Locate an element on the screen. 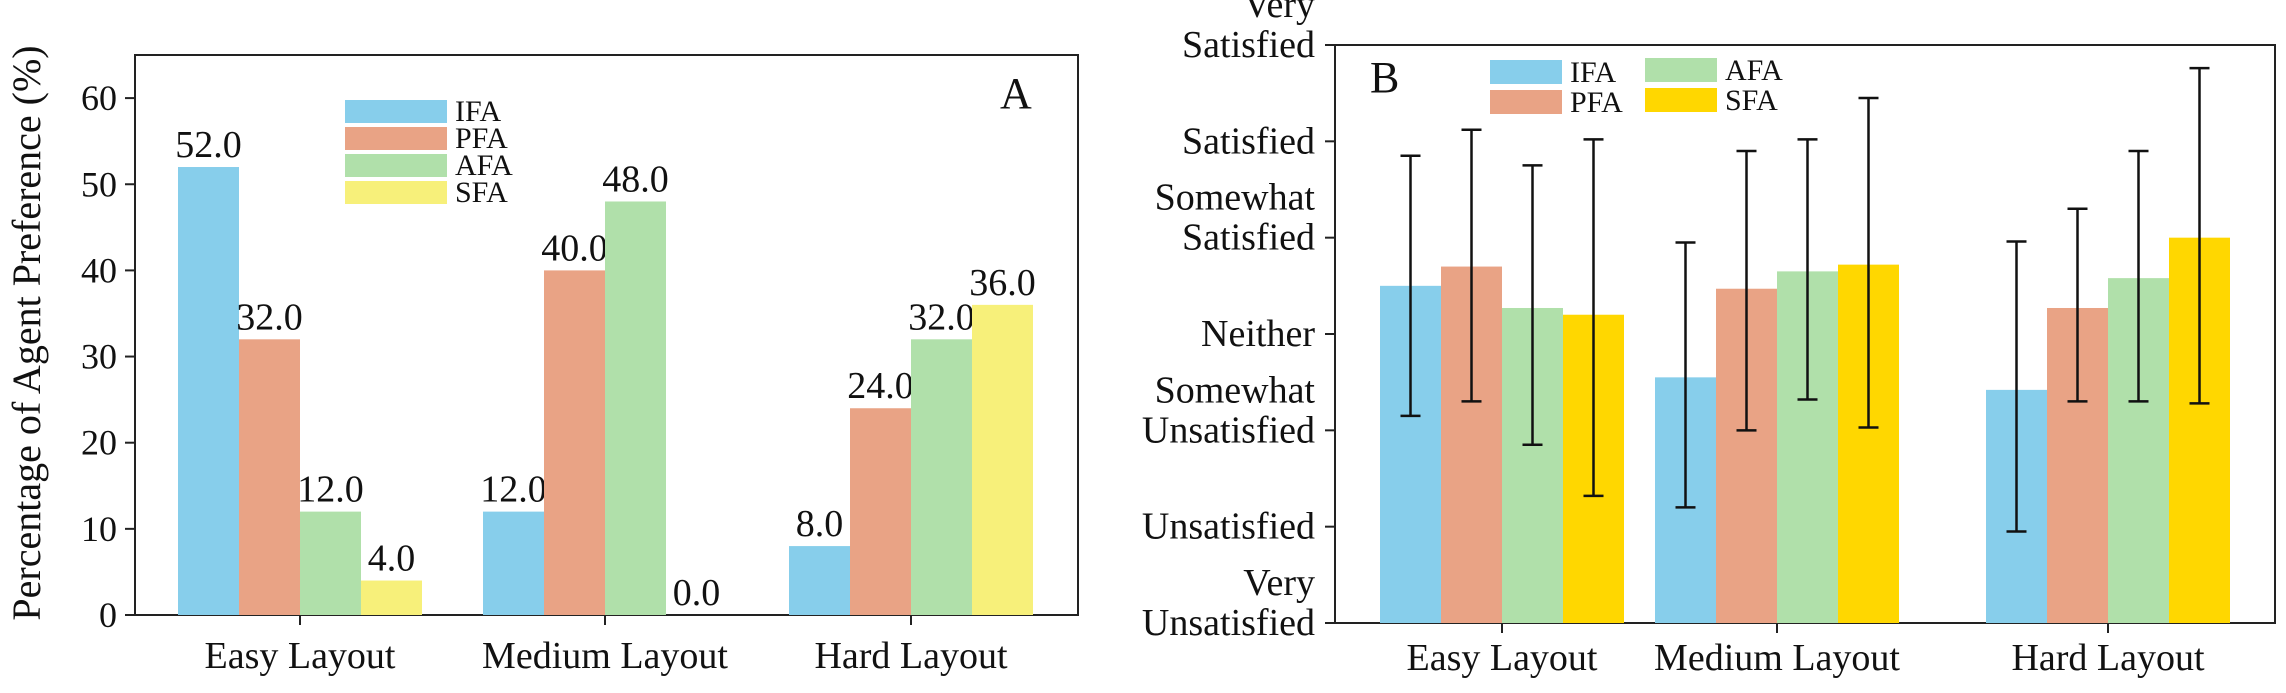  panel-a-label: A is located at coordinates (1016, 93).